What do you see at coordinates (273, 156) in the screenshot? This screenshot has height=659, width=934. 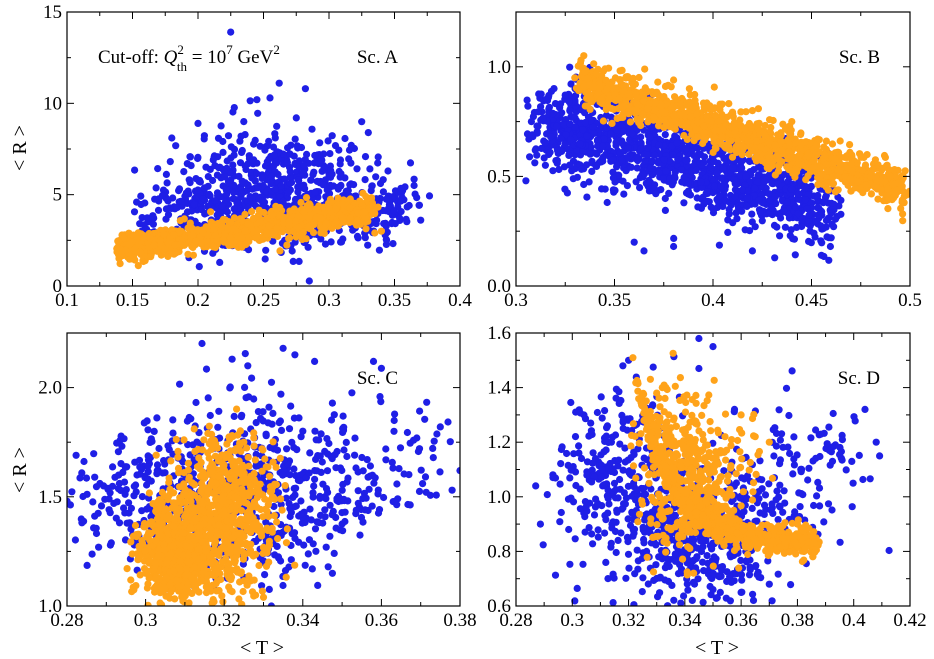 I see `points-layer` at bounding box center [273, 156].